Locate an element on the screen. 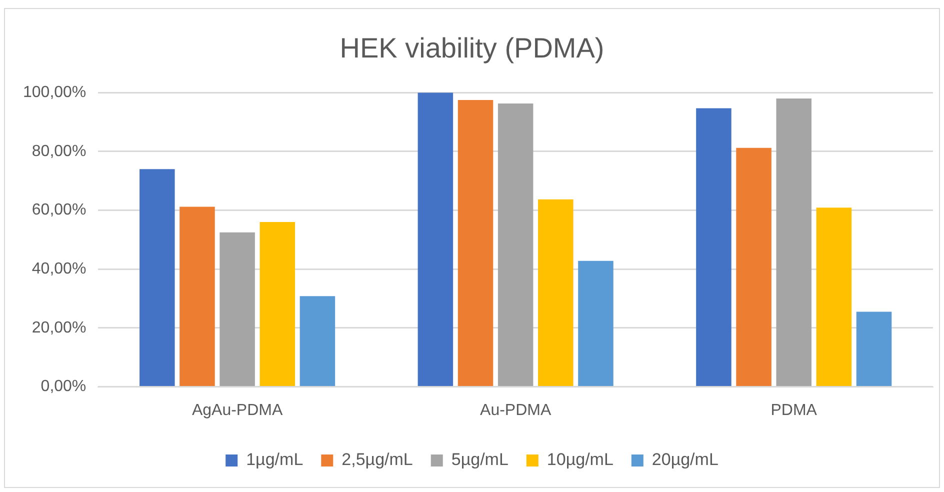 The width and height of the screenshot is (944, 492). legend-label: 10µg/mL is located at coordinates (580, 460).